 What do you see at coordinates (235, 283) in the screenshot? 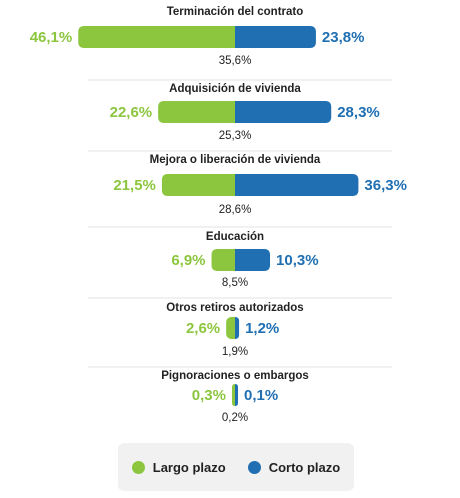
I see `total-label-cat-4: 8,5%` at bounding box center [235, 283].